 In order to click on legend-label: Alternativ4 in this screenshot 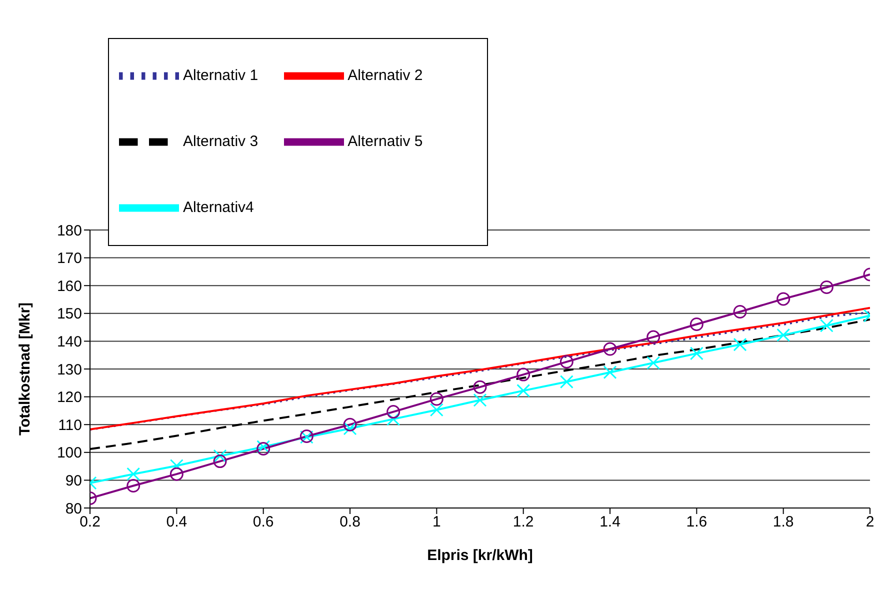, I will do `click(218, 207)`.